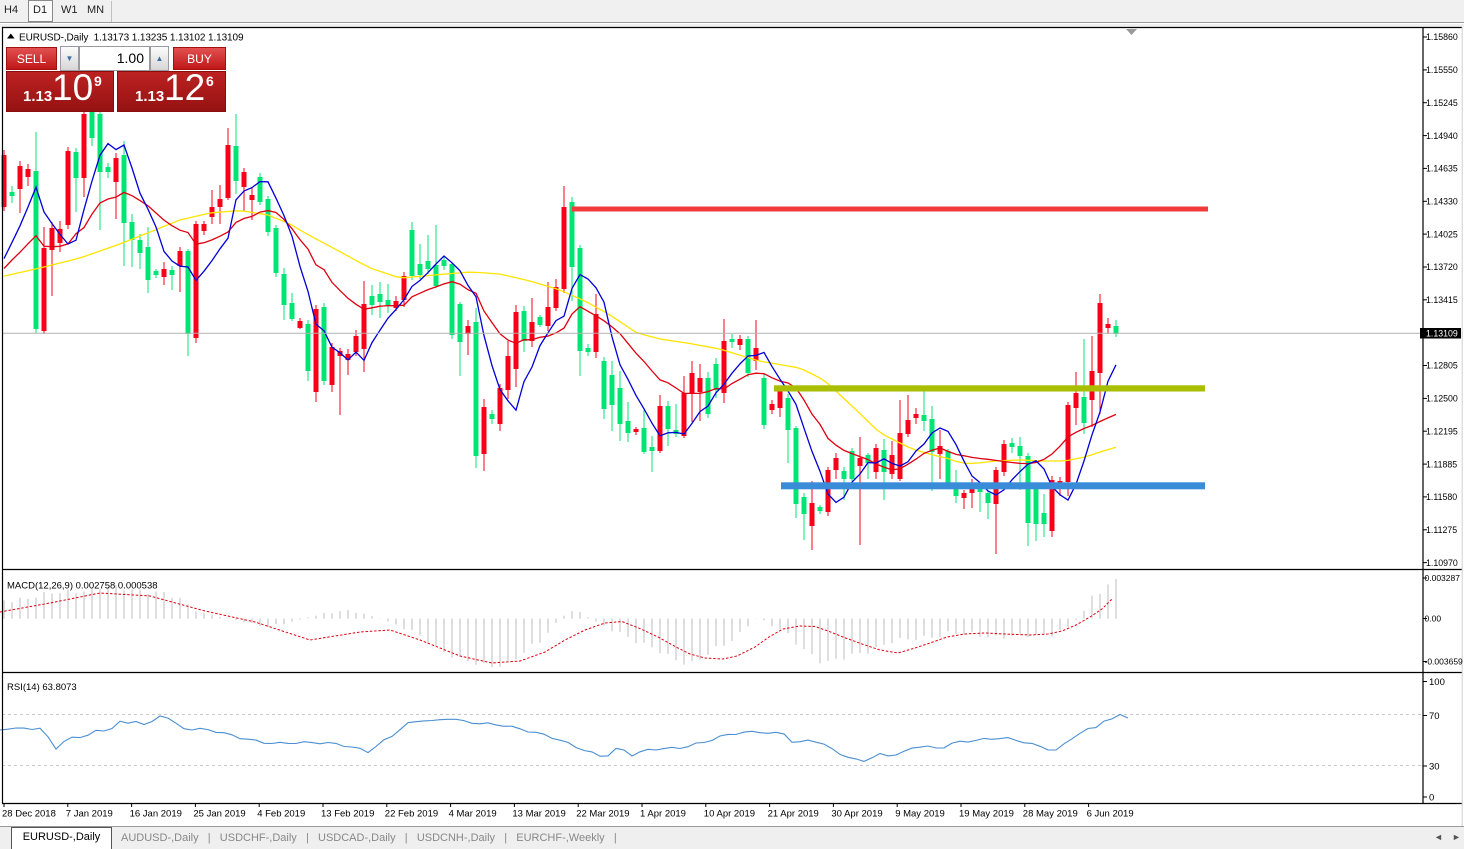 The image size is (1464, 849). I want to click on svg-text: 13 Mar 2019, so click(538, 814).